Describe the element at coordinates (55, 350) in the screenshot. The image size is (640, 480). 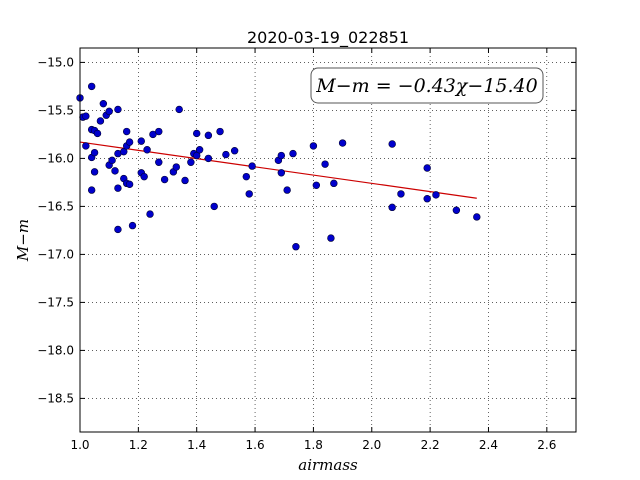
I see `y-tick-label: −18.0` at that location.